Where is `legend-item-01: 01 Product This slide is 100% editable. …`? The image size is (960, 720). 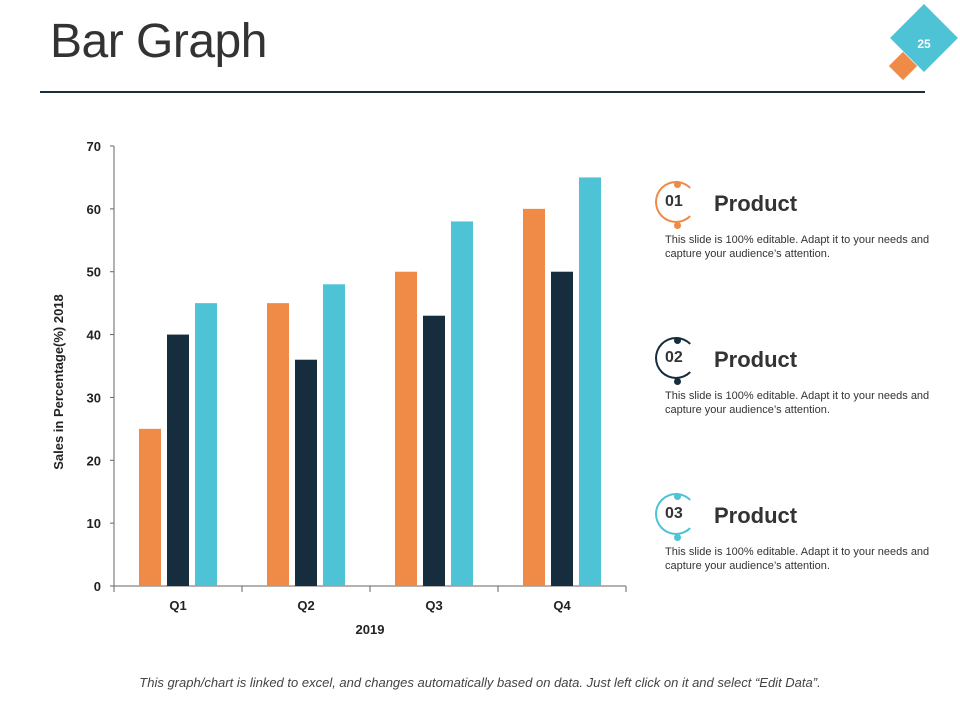 legend-item-01: 01 Product This slide is 100% editable. … is located at coordinates (795, 241).